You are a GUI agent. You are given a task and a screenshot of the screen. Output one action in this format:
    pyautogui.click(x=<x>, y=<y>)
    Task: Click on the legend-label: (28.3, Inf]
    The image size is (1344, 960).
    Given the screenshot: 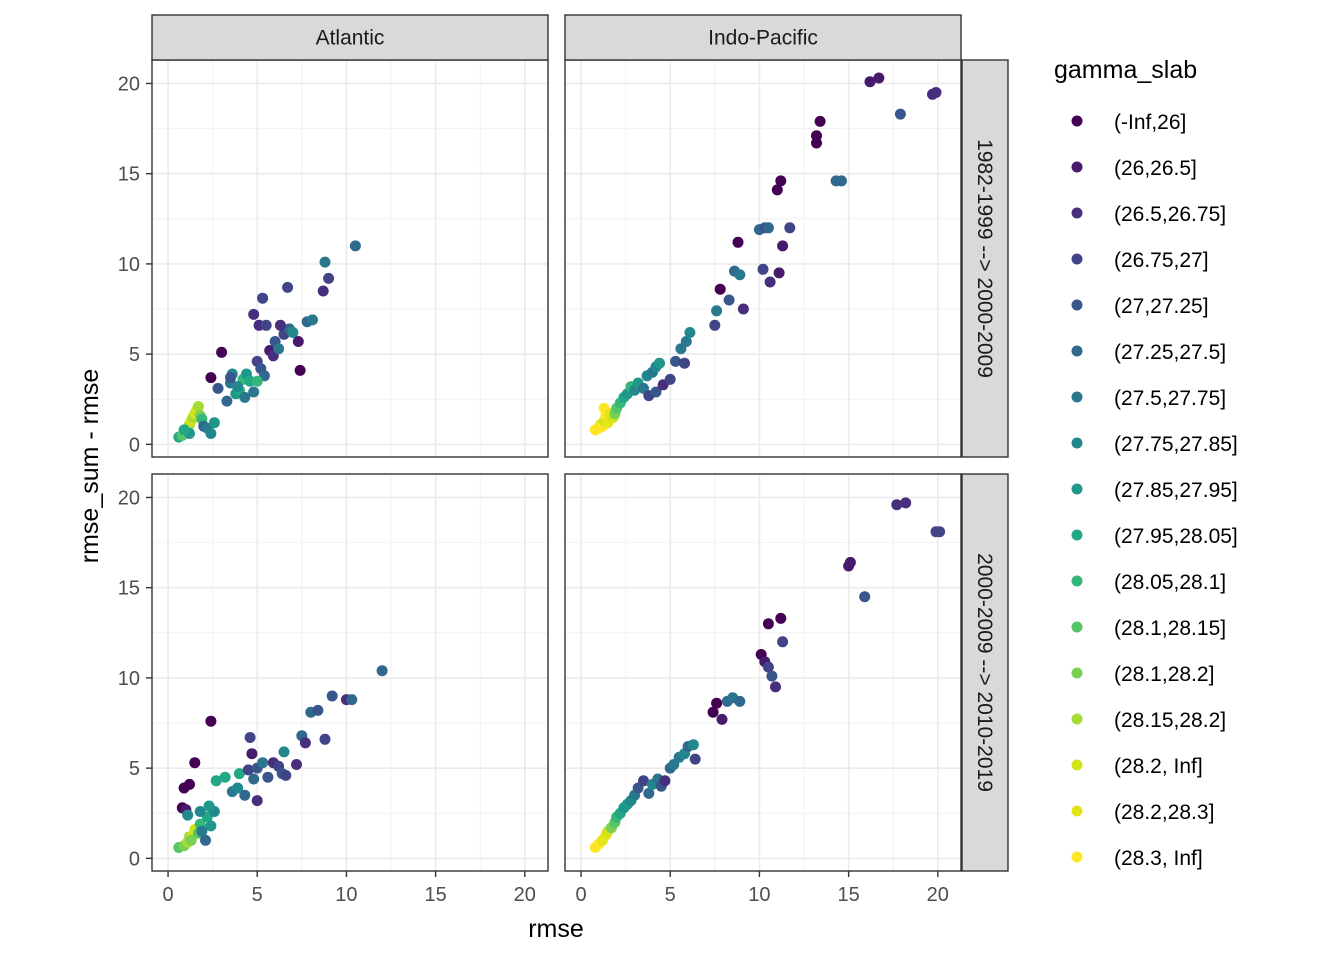 What is the action you would take?
    pyautogui.click(x=1158, y=858)
    